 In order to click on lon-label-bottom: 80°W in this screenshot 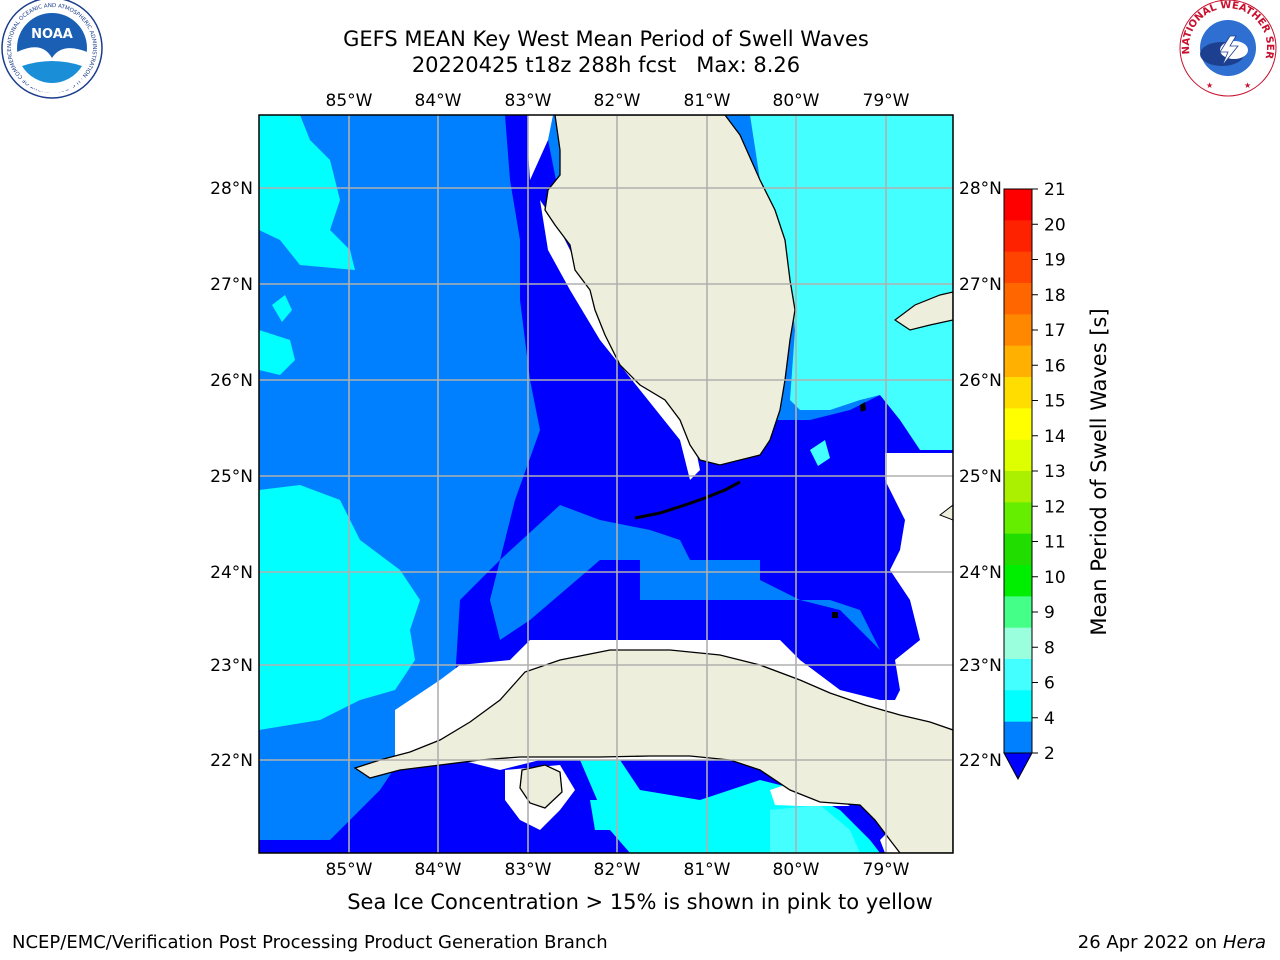, I will do `click(796, 870)`.